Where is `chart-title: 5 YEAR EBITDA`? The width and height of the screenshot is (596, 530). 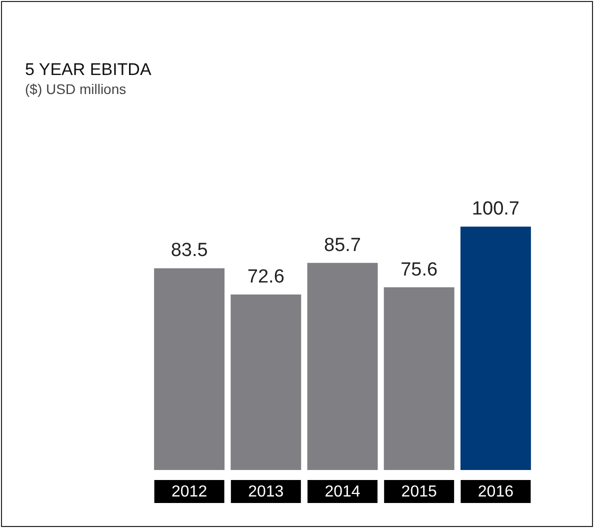 chart-title: 5 YEAR EBITDA is located at coordinates (88, 69).